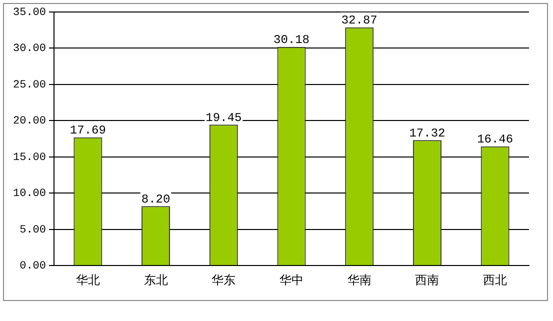  I want to click on y-tick-label: 10.00, so click(29, 194).